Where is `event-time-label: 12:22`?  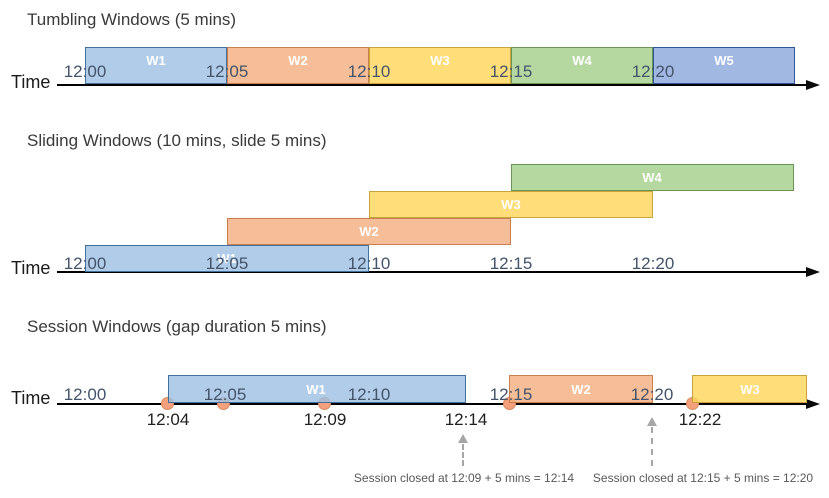 event-time-label: 12:22 is located at coordinates (700, 419).